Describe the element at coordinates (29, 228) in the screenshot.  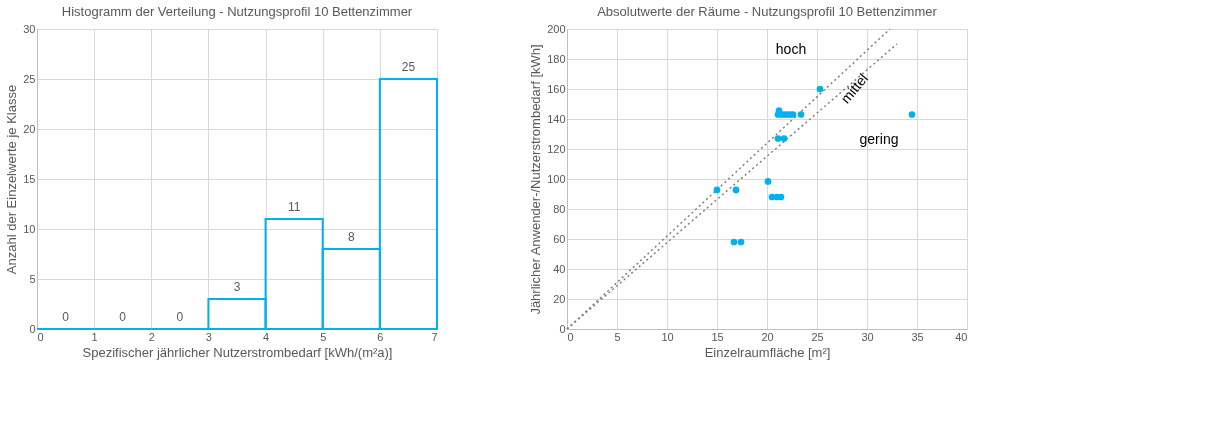
I see `y-tick-label: 10` at that location.